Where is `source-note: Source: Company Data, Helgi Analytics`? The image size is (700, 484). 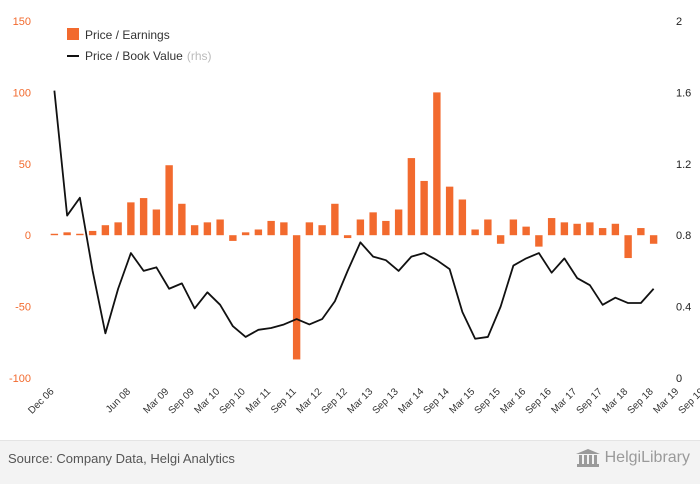
source-note: Source: Company Data, Helgi Analytics is located at coordinates (121, 458).